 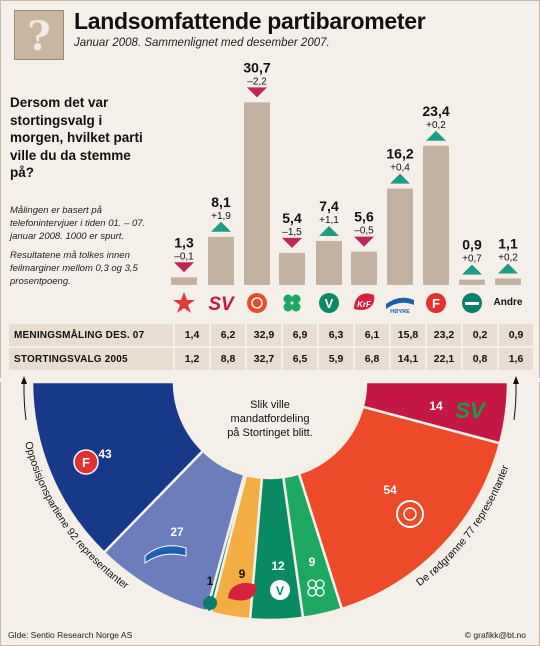 What do you see at coordinates (292, 232) in the screenshot?
I see `change-label: –1,5` at bounding box center [292, 232].